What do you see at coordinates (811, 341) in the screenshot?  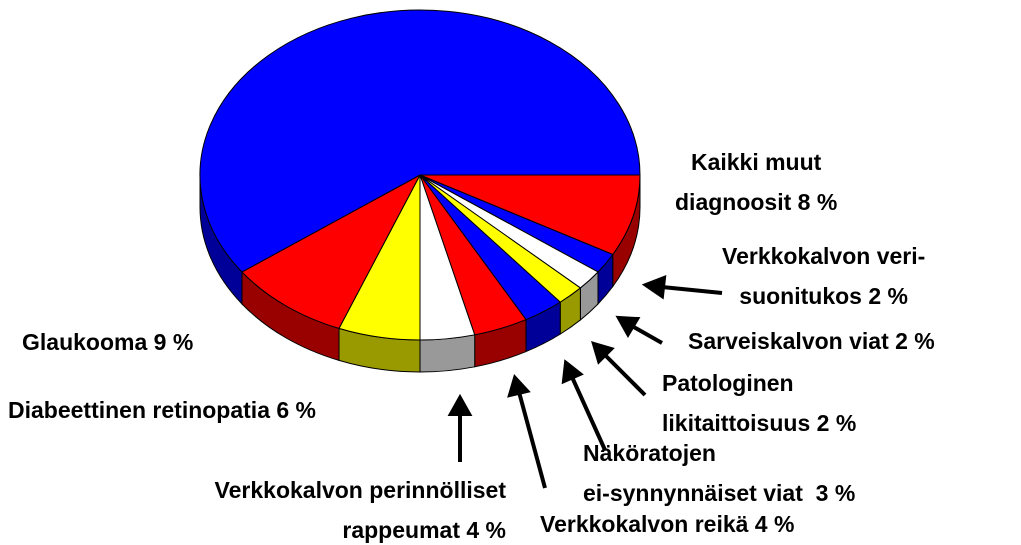 I see `slice-label: Sarveiskalvon viat 2 %` at bounding box center [811, 341].